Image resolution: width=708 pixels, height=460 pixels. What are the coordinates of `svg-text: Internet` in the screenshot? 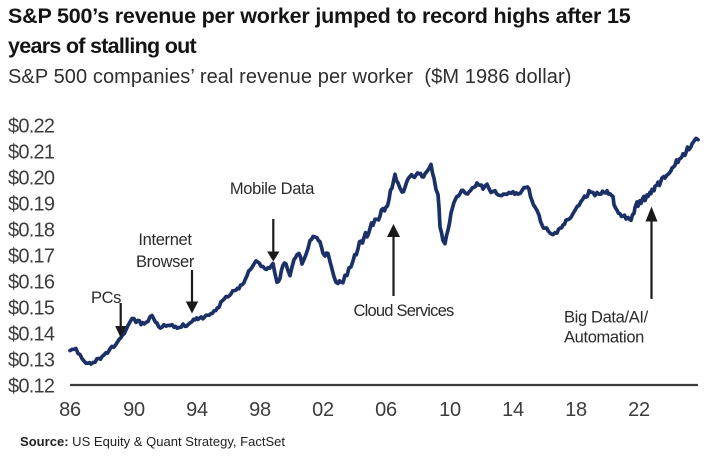 It's located at (165, 240).